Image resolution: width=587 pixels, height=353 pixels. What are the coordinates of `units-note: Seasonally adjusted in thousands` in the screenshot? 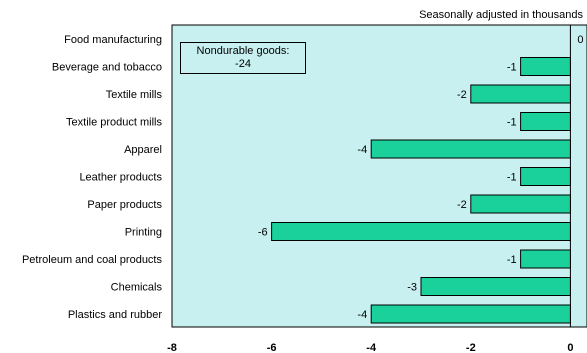 It's located at (501, 15).